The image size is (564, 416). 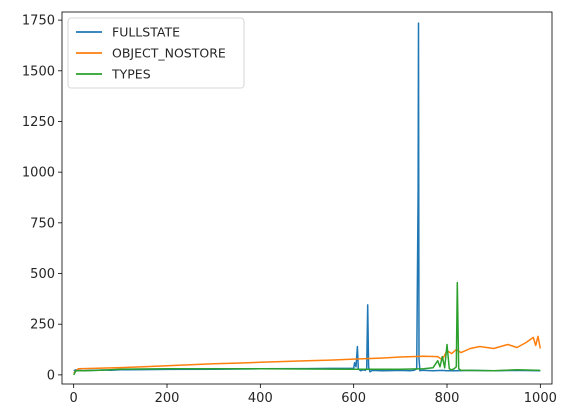 What do you see at coordinates (447, 398) in the screenshot?
I see `x-tick-label: 800` at bounding box center [447, 398].